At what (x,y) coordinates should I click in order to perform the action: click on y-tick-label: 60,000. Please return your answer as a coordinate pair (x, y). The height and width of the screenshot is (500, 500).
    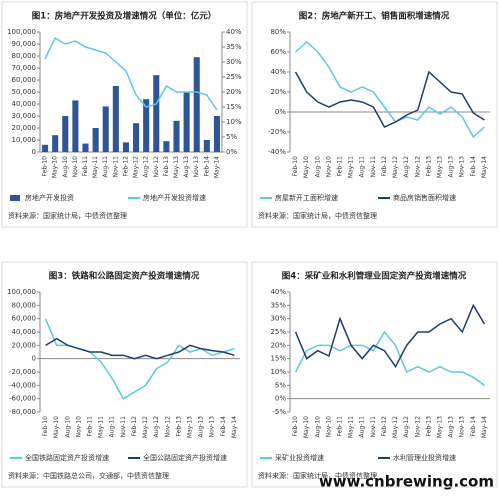
    Looking at the image, I should click on (24, 80).